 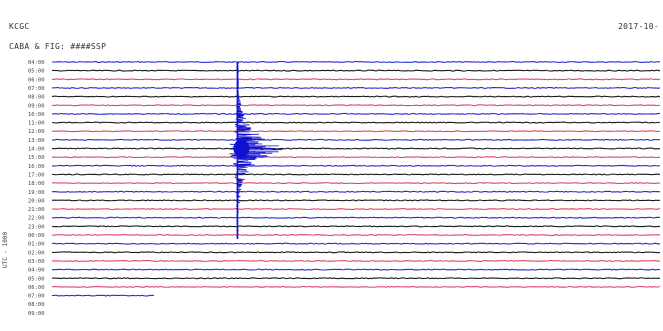 What do you see at coordinates (36, 141) in the screenshot?
I see `time-label: 13:00` at bounding box center [36, 141].